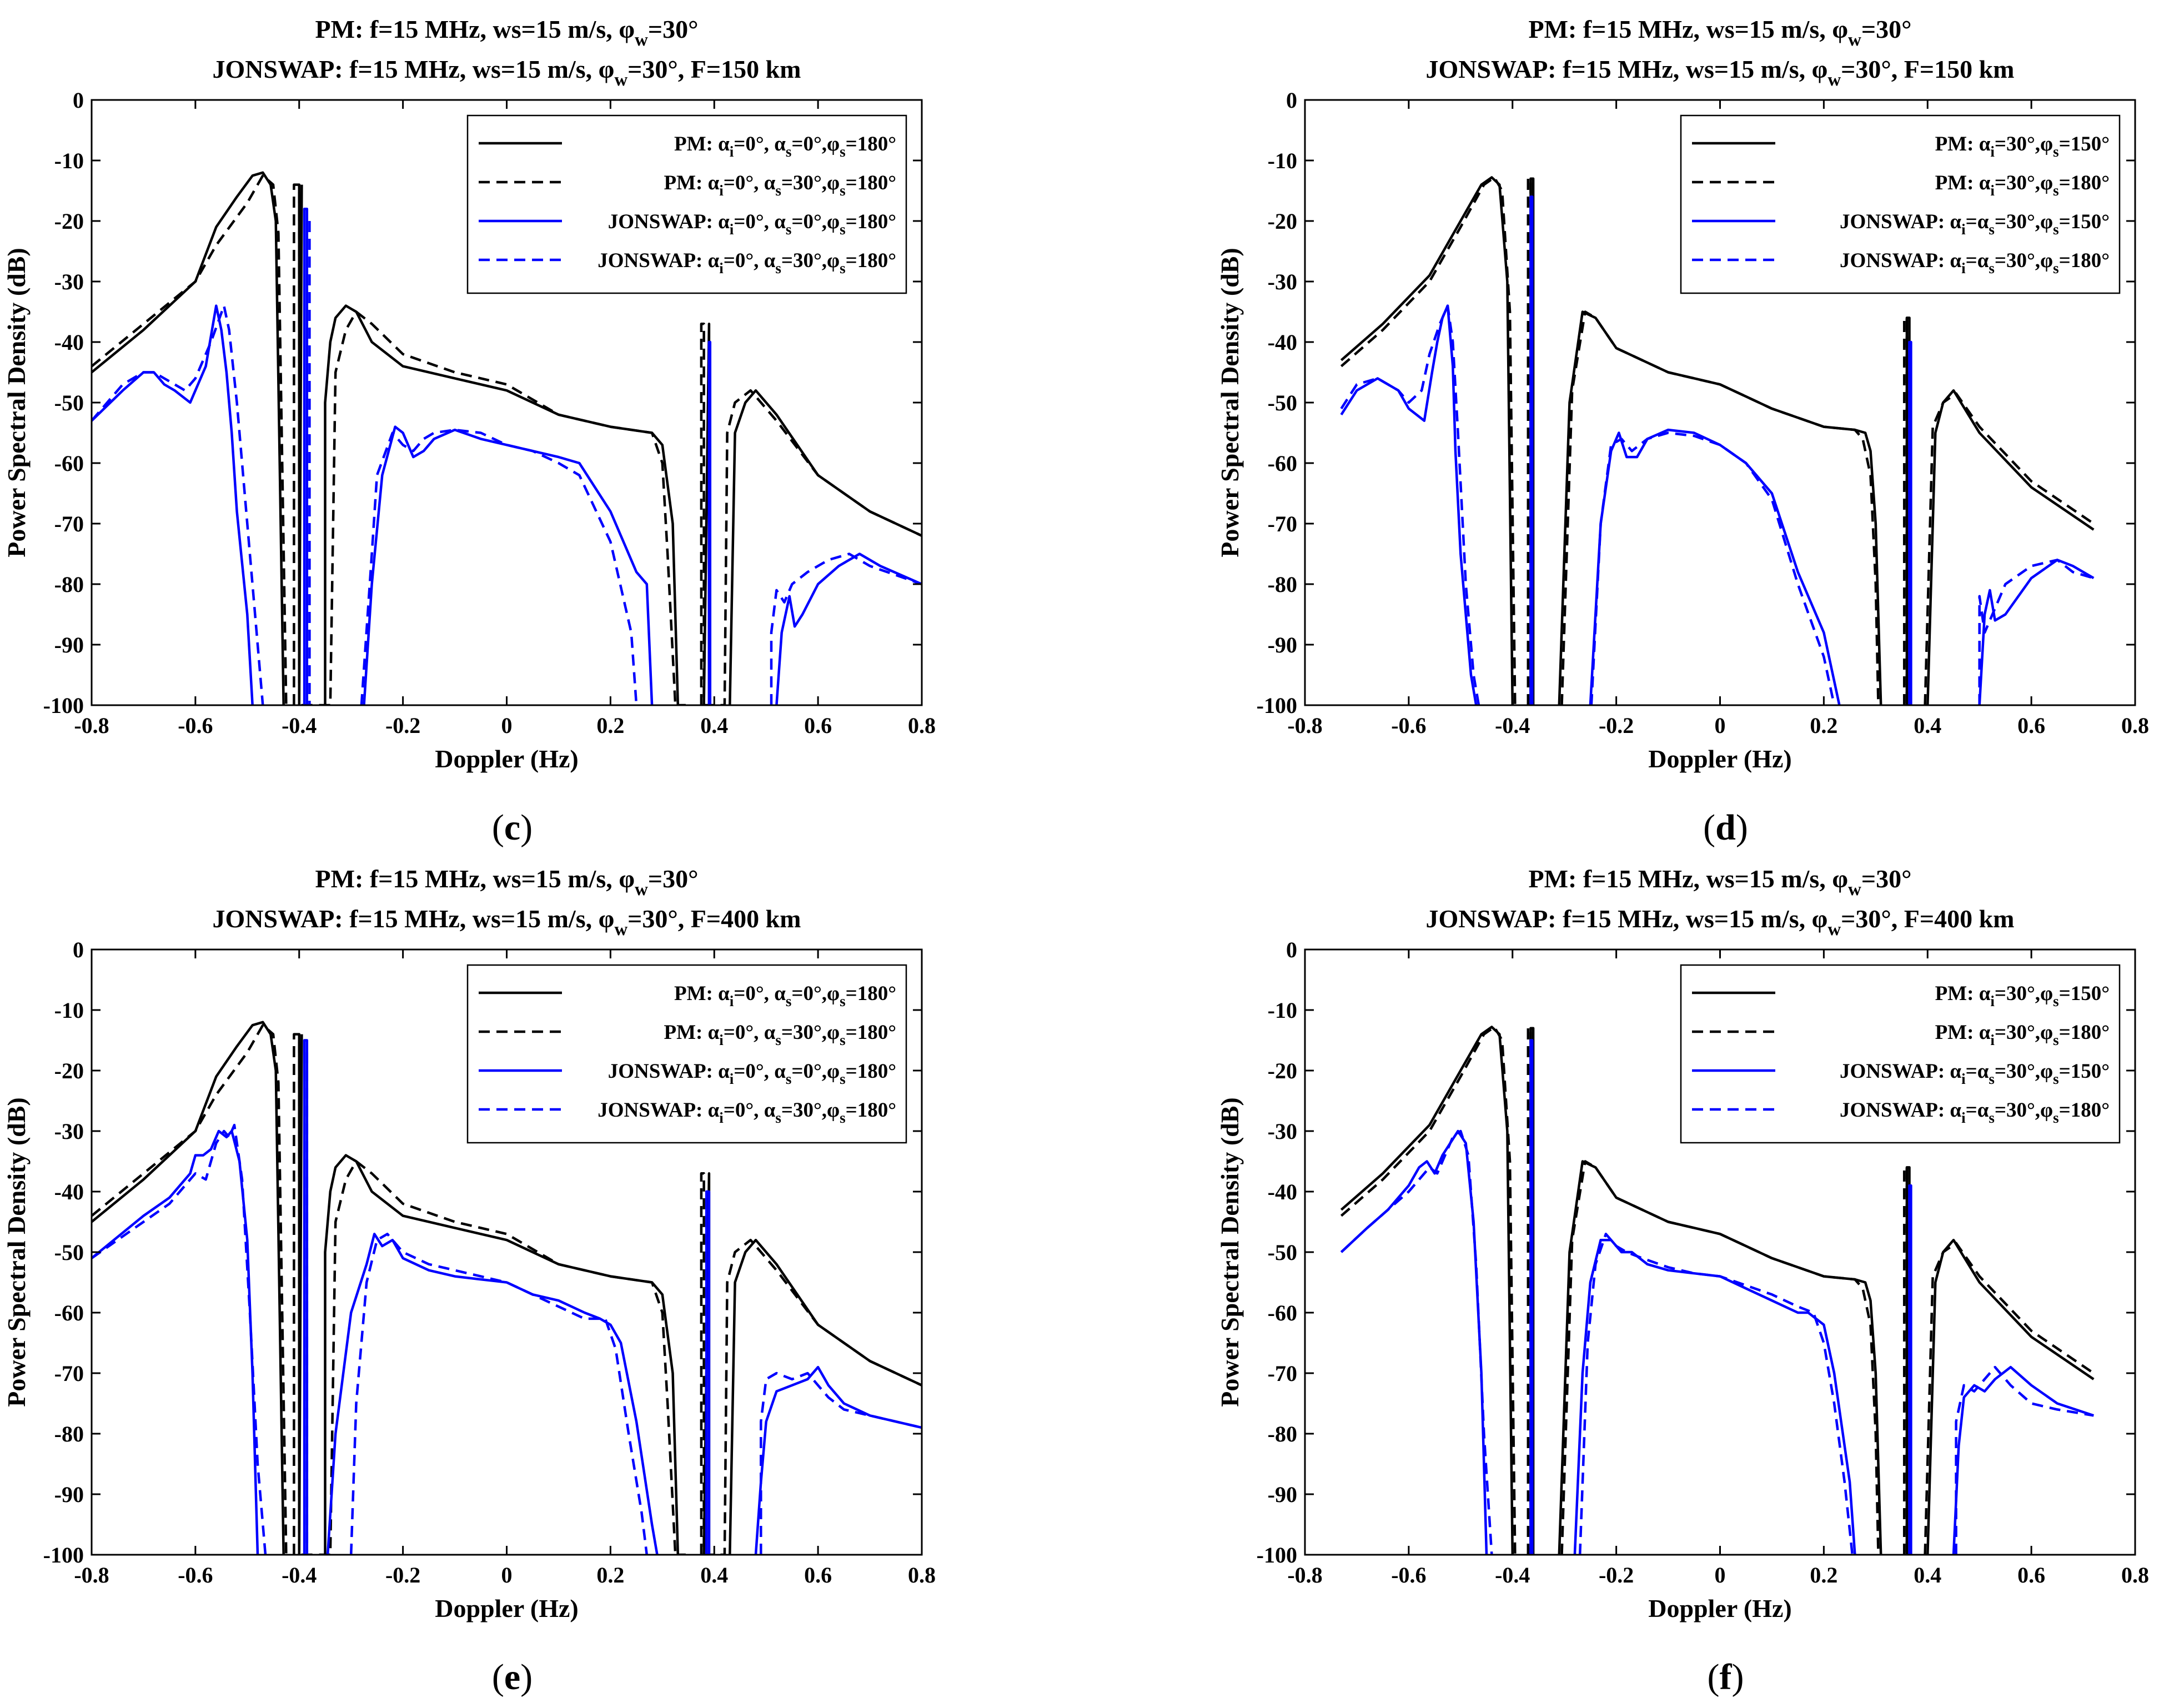 The image size is (2159, 1708). I want to click on legend-label: PM: αi=30°,φs=150°, so click(2022, 996).